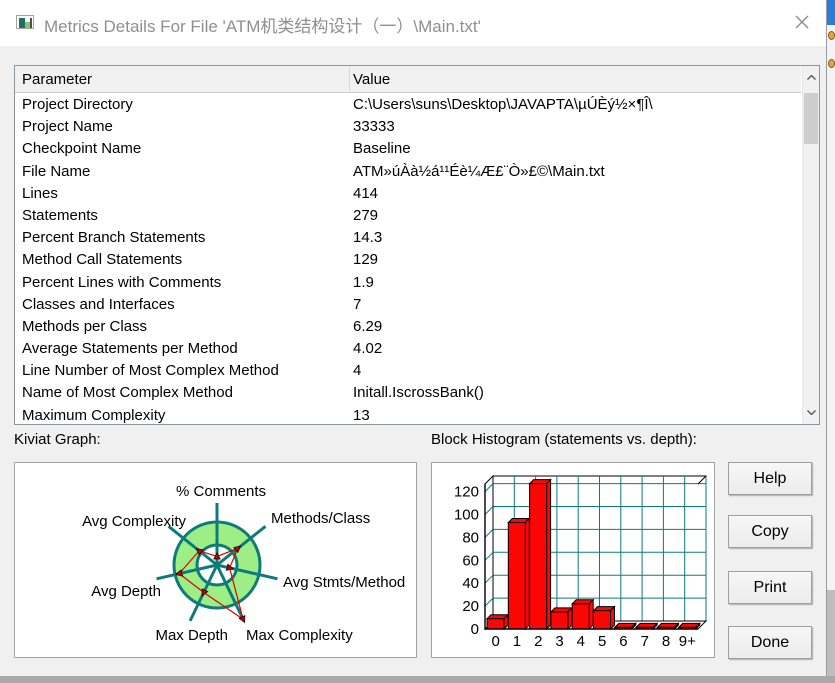 This screenshot has width=835, height=683. What do you see at coordinates (56, 171) in the screenshot?
I see `table-row-parameter: File Name` at bounding box center [56, 171].